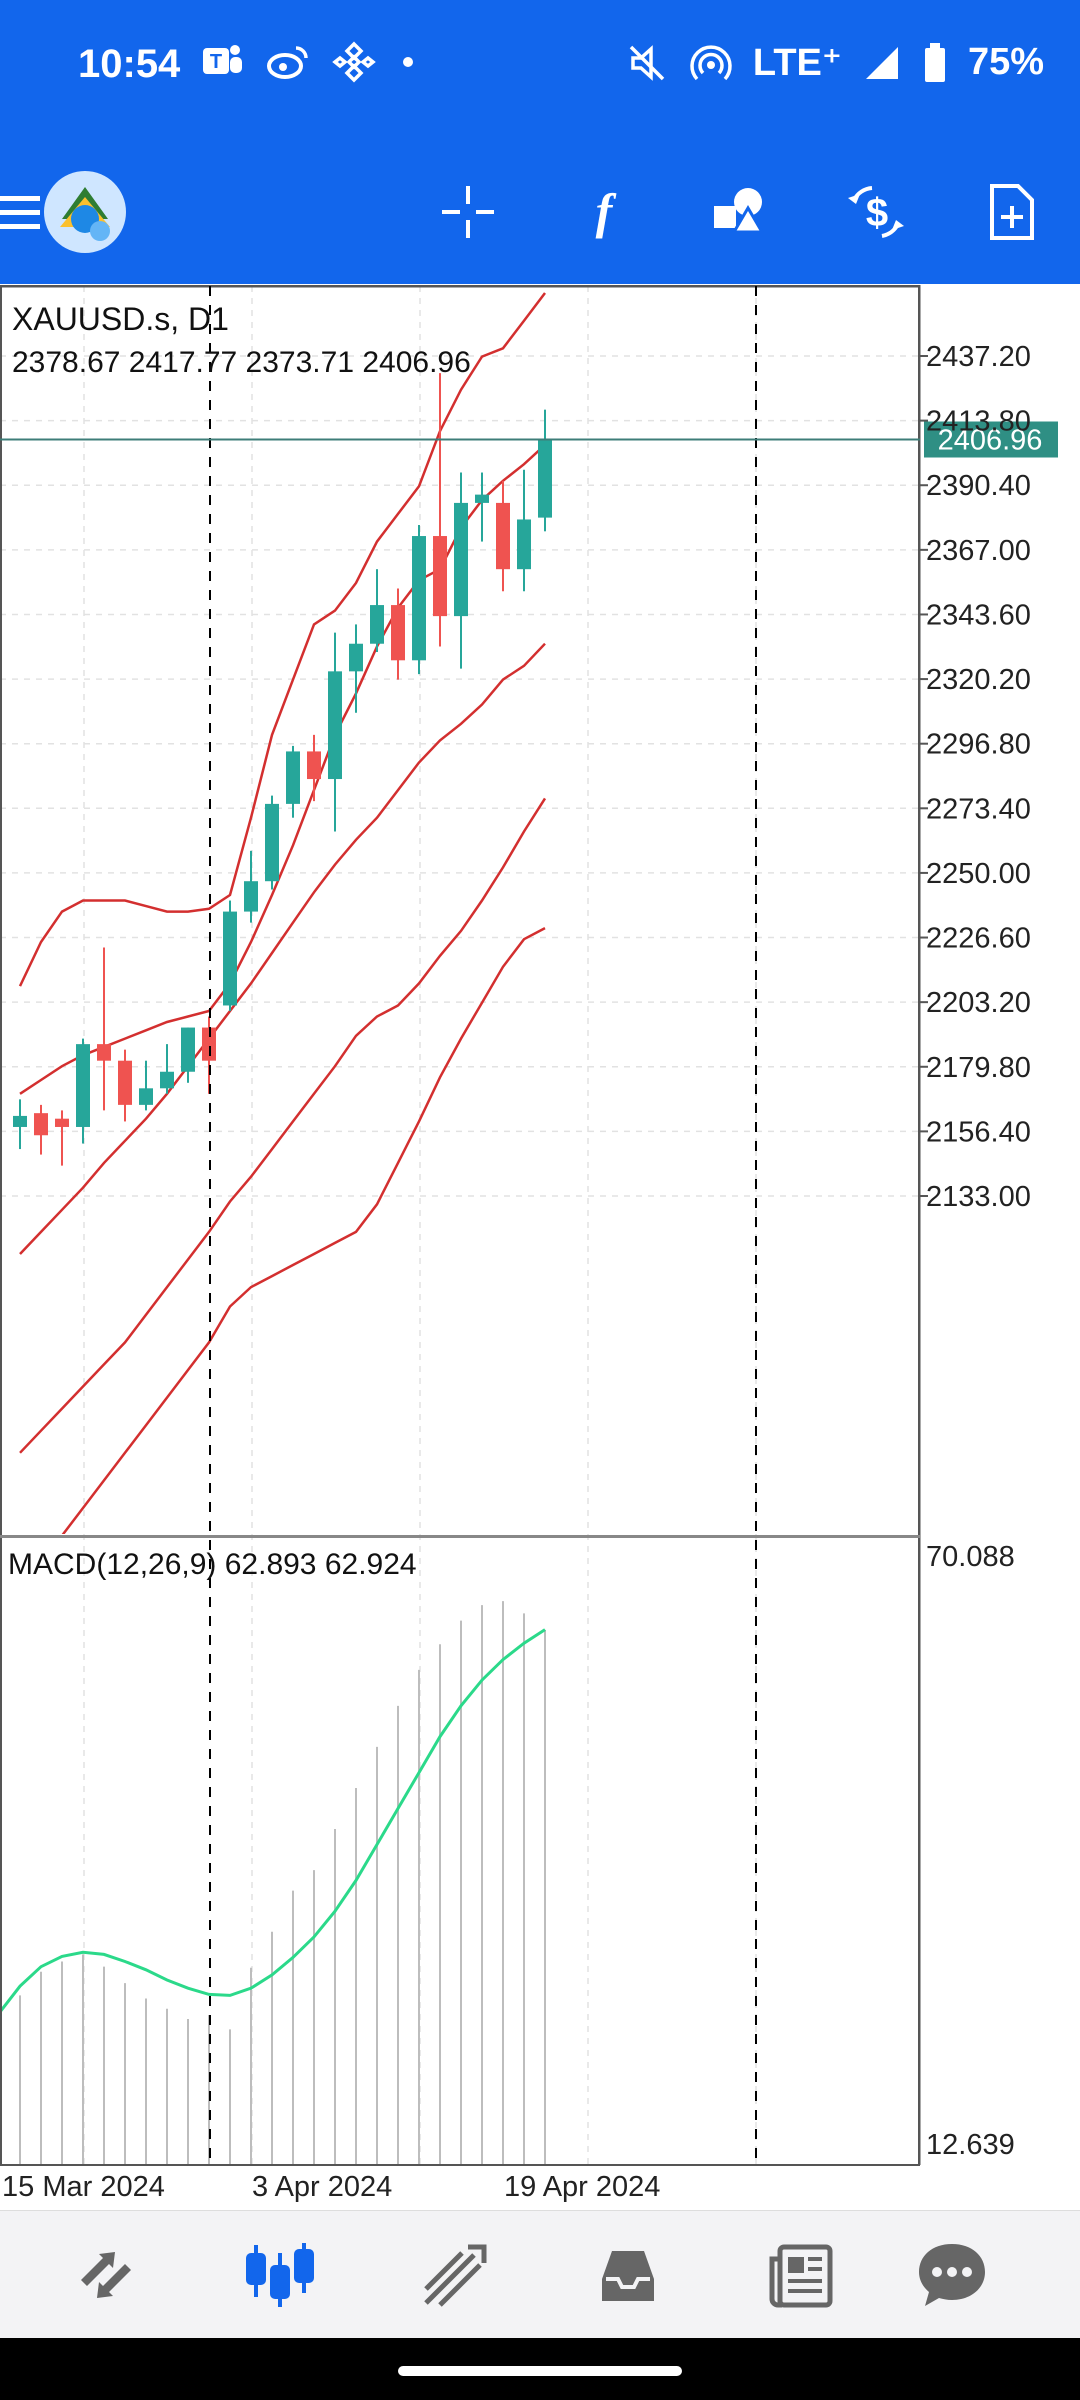 Image resolution: width=1080 pixels, height=2400 pixels. What do you see at coordinates (540, 2371) in the screenshot?
I see `home-indicator` at bounding box center [540, 2371].